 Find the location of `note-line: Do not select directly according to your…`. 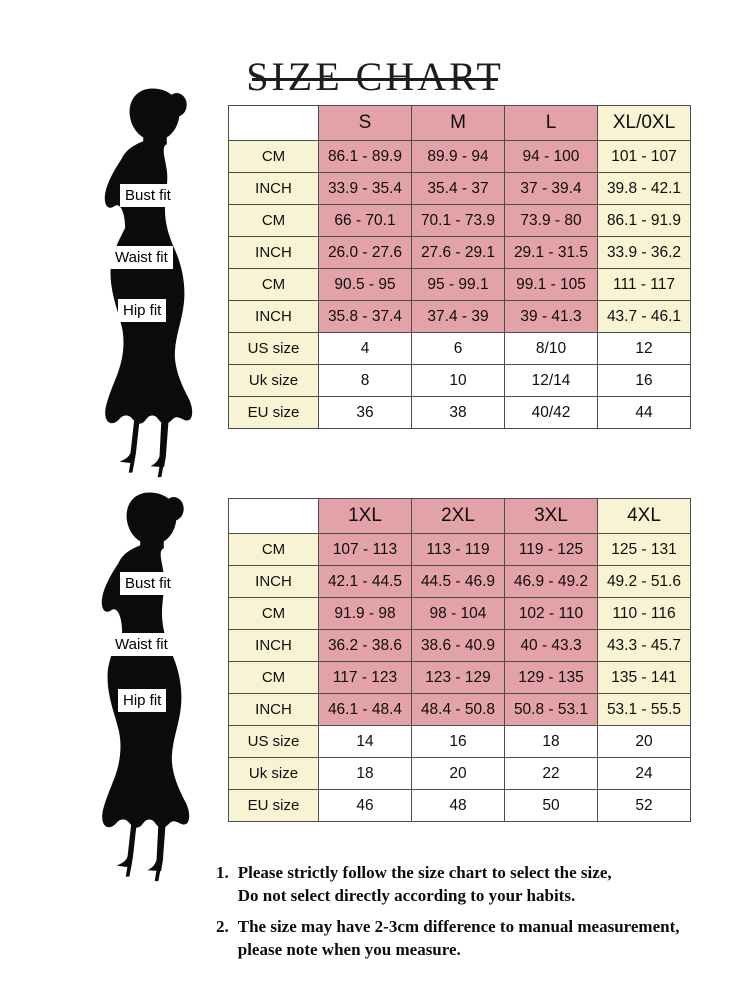

note-line: Do not select directly according to your… is located at coordinates (406, 895).